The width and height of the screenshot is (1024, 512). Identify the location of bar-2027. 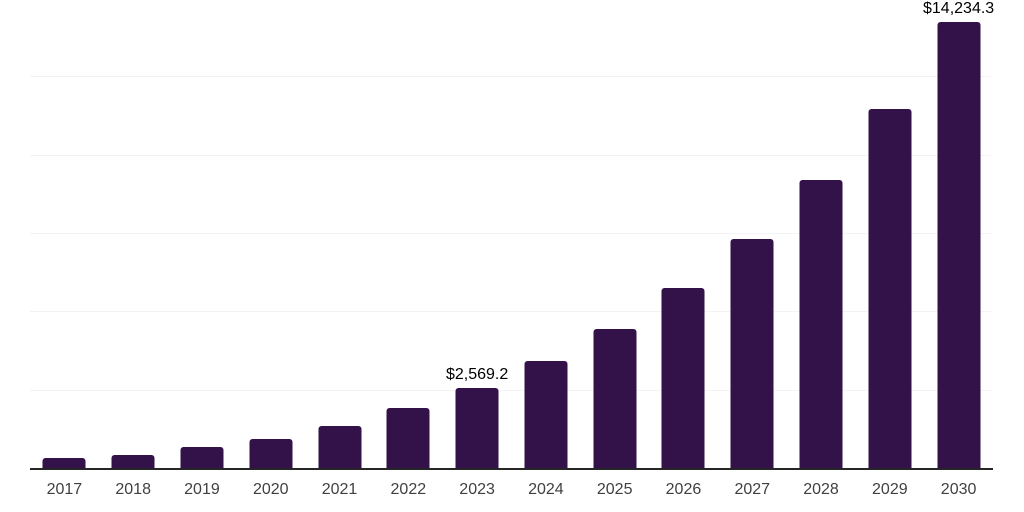
(752, 353).